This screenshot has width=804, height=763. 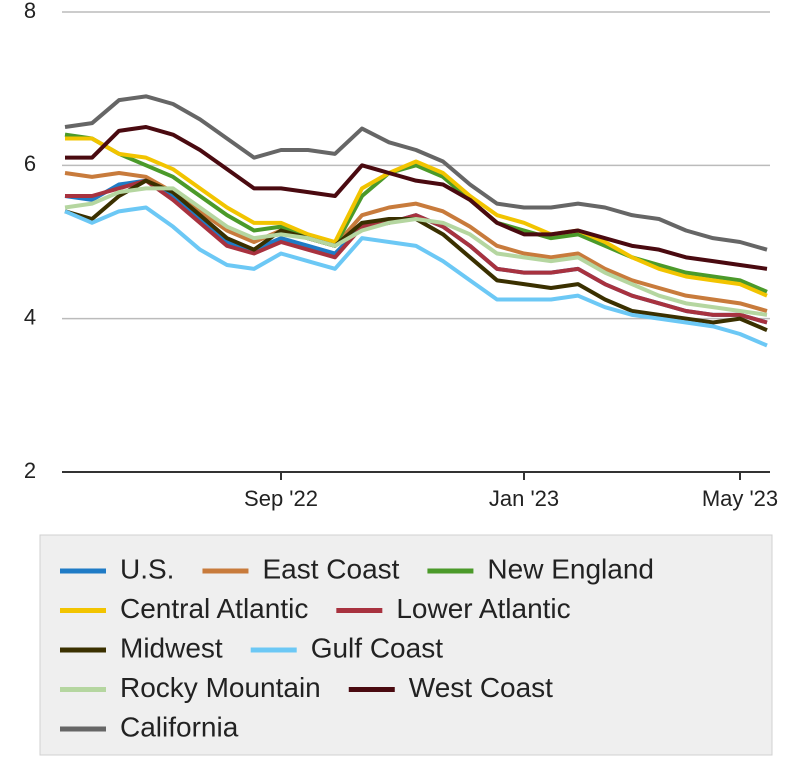 I want to click on legend-label: Lower Atlantic, so click(x=483, y=608).